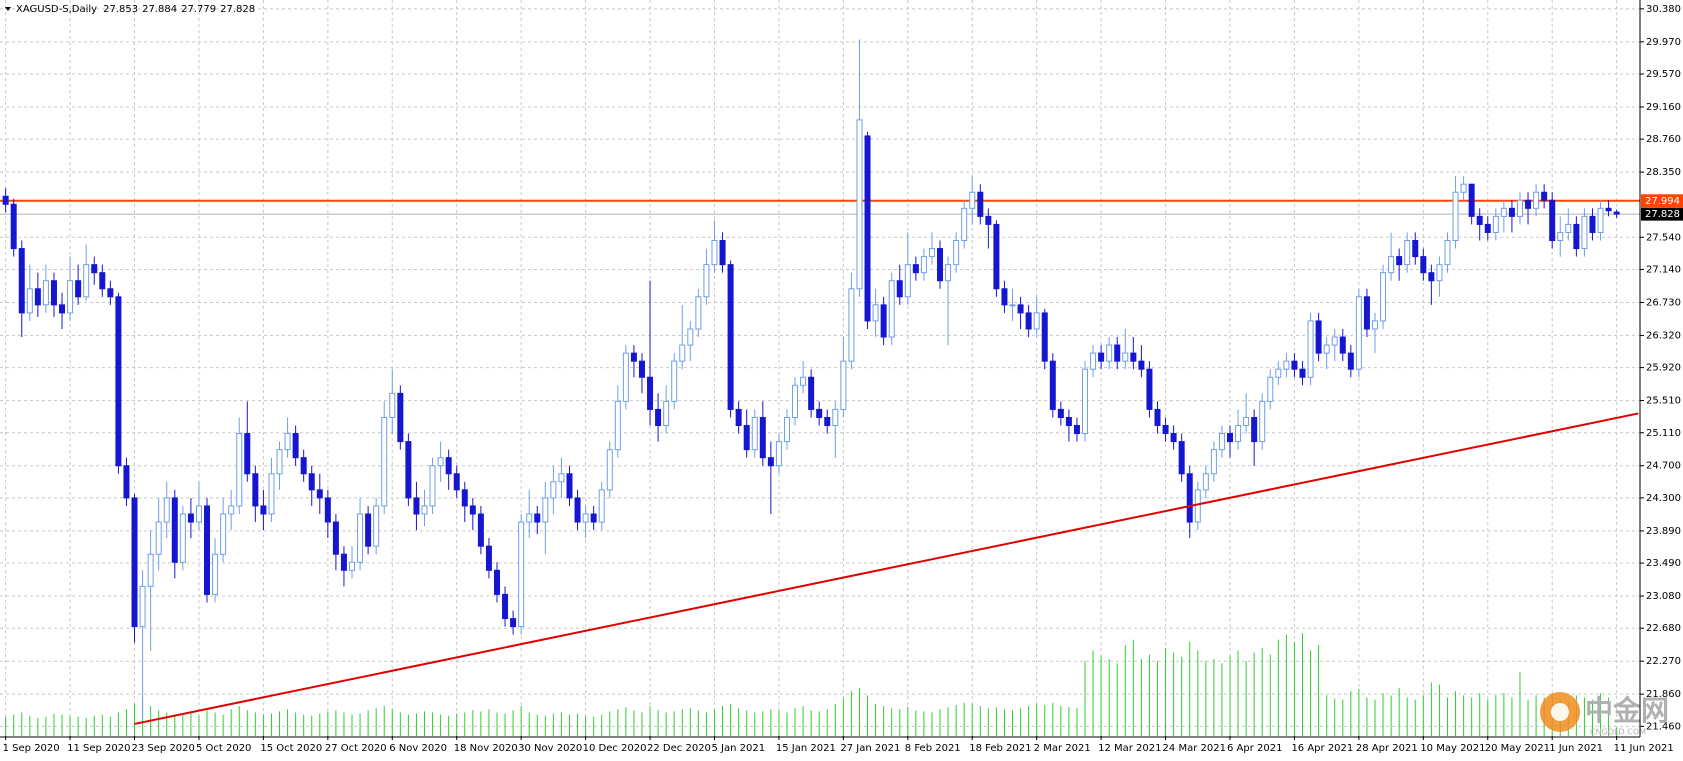 The width and height of the screenshot is (1683, 761). What do you see at coordinates (120, 9) in the screenshot?
I see `header-open: 27.853` at bounding box center [120, 9].